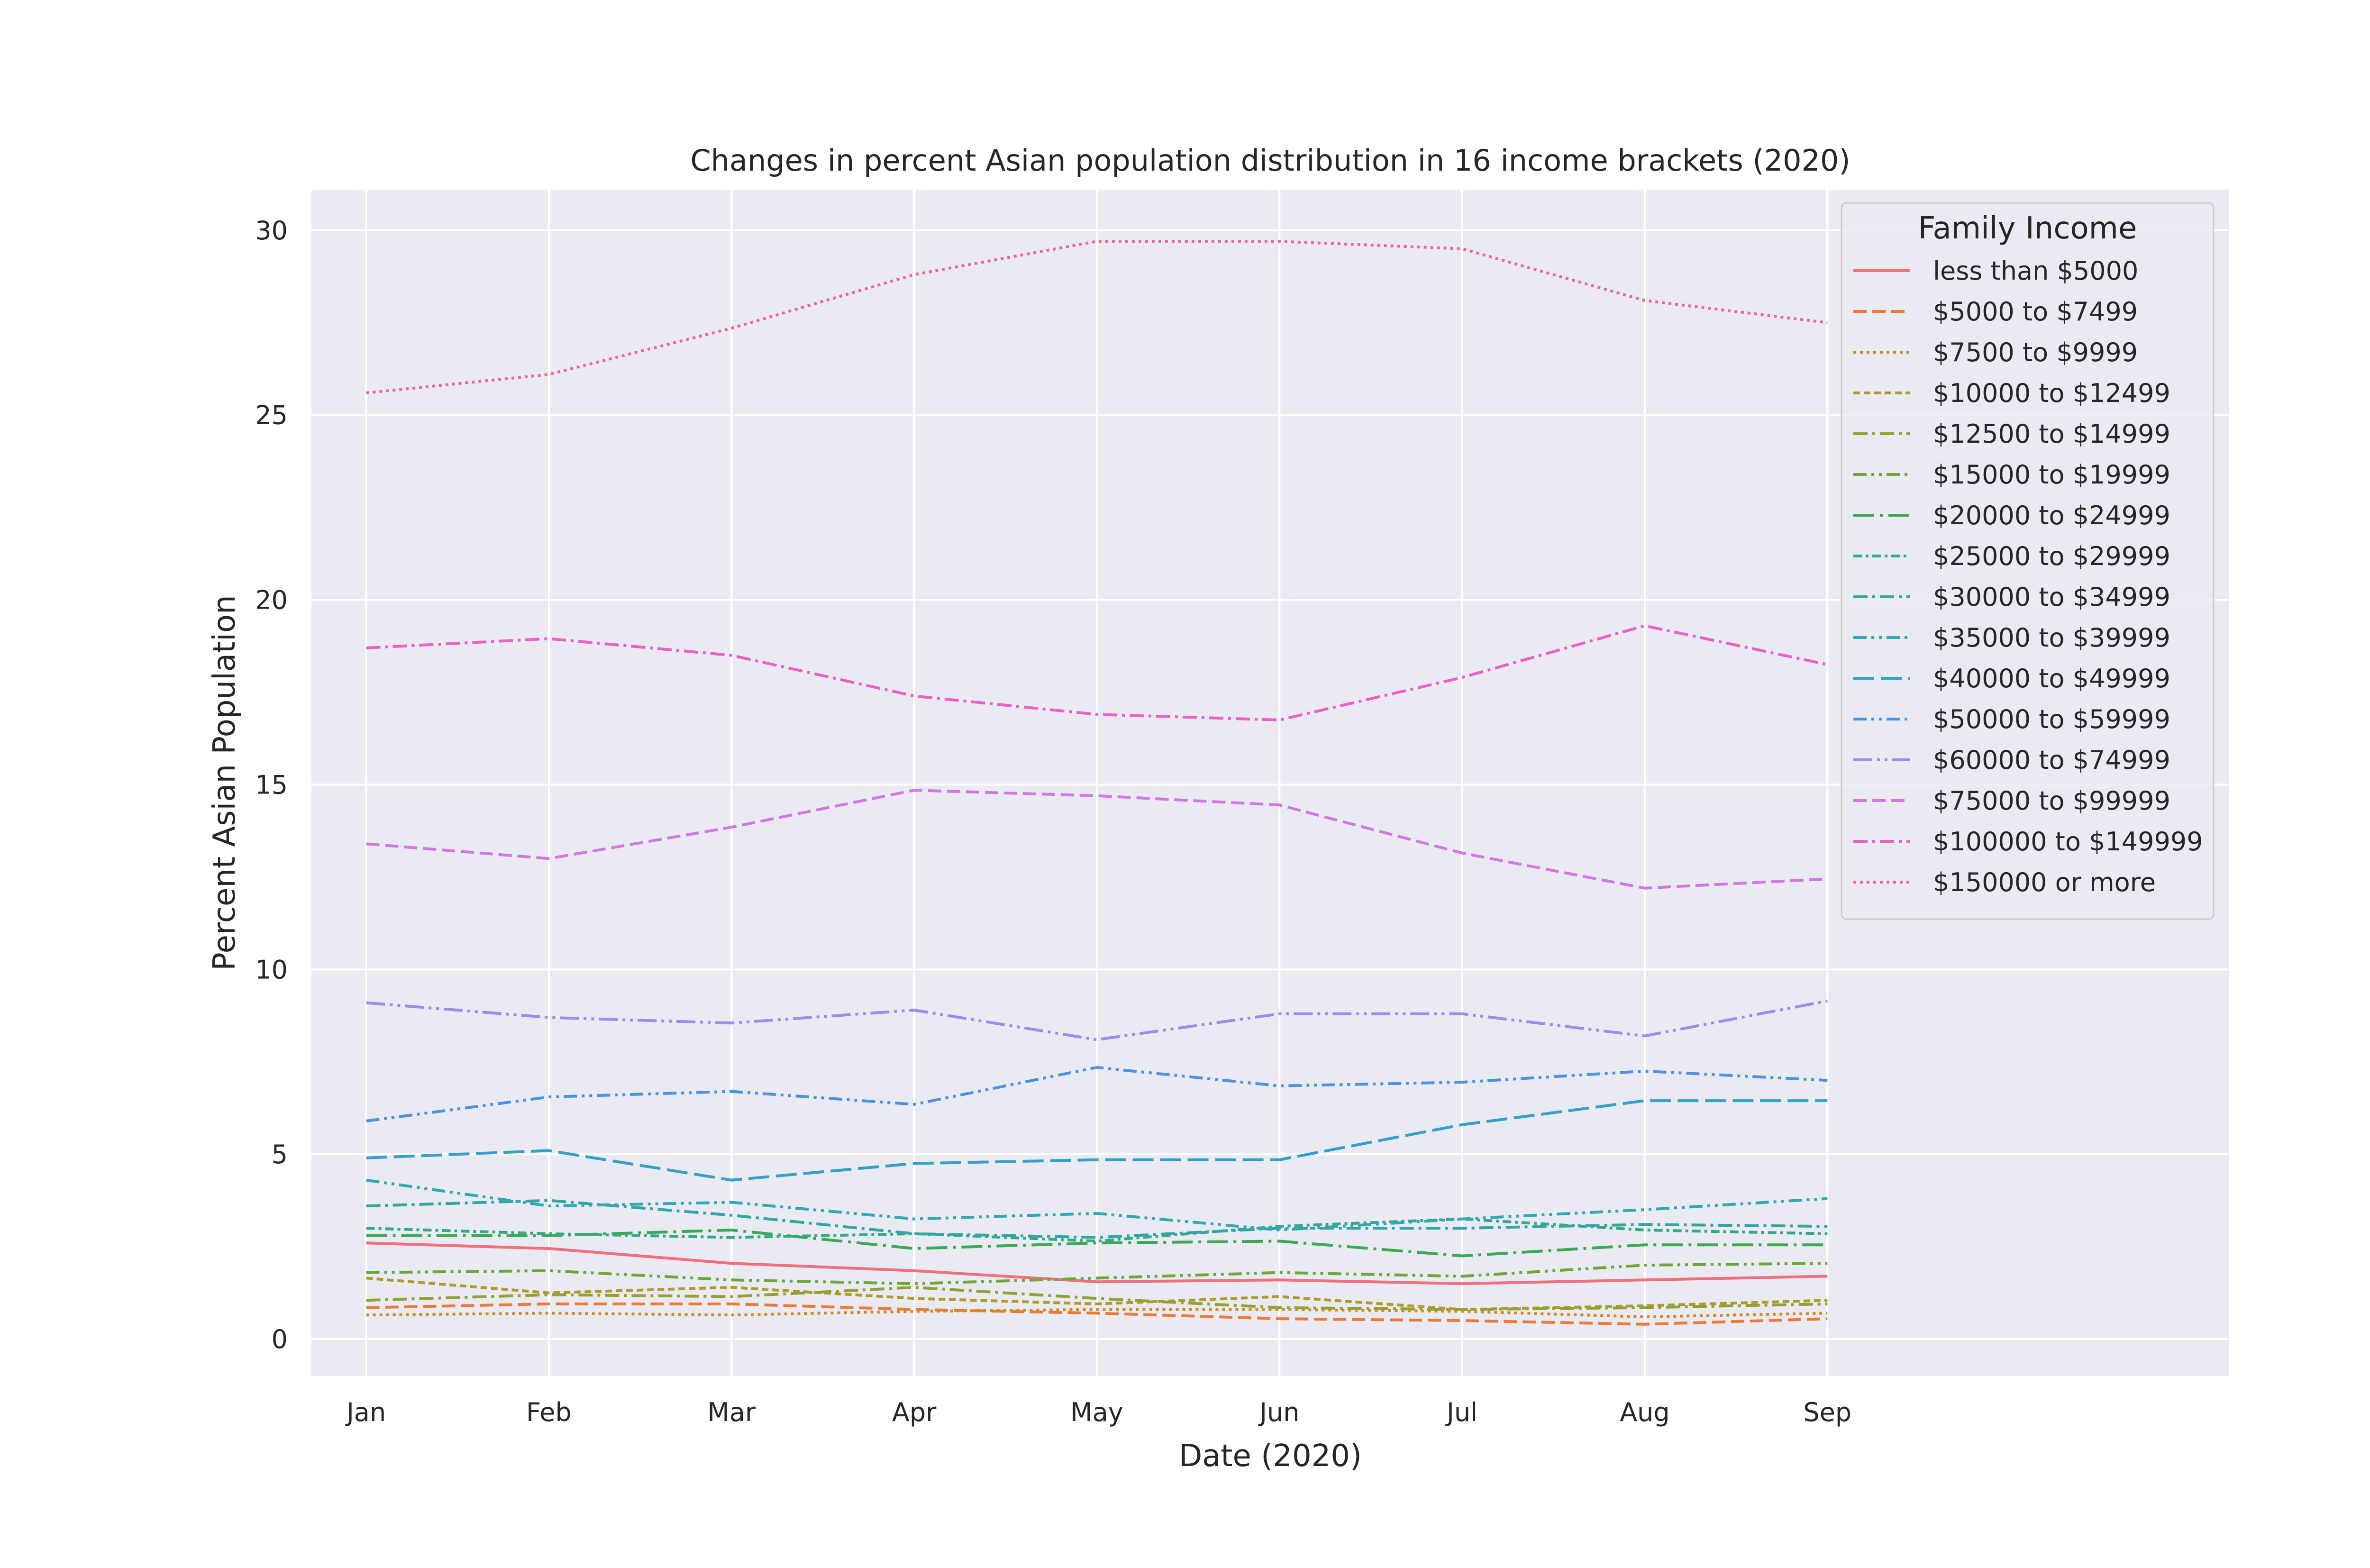 The width and height of the screenshot is (2370, 1568). Describe the element at coordinates (2051, 393) in the screenshot. I see `legend-label-3: $10000 to $12499` at that location.